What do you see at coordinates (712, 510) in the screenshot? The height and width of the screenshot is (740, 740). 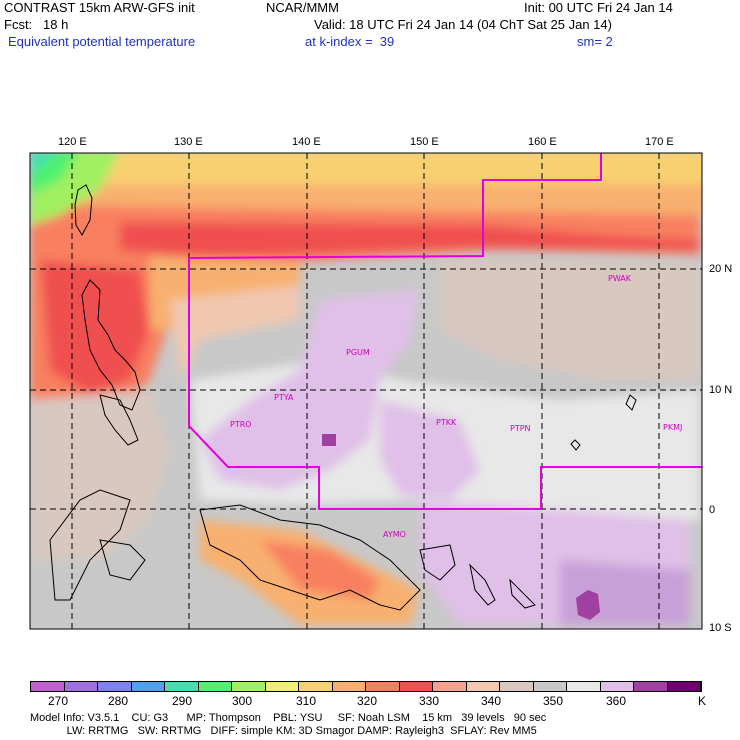 I see `lat-label-0: 0` at bounding box center [712, 510].